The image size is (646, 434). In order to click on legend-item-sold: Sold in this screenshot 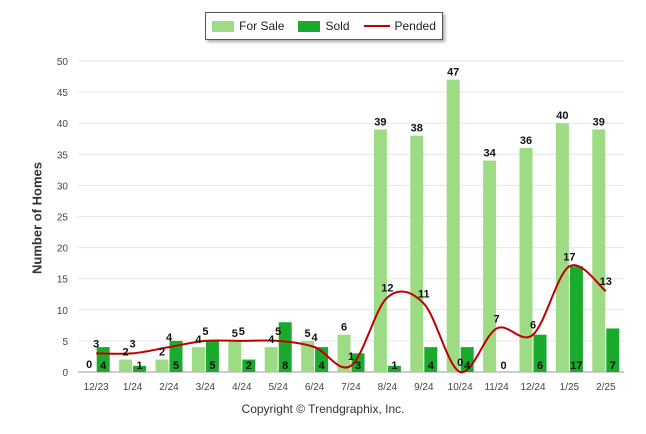, I will do `click(324, 26)`.